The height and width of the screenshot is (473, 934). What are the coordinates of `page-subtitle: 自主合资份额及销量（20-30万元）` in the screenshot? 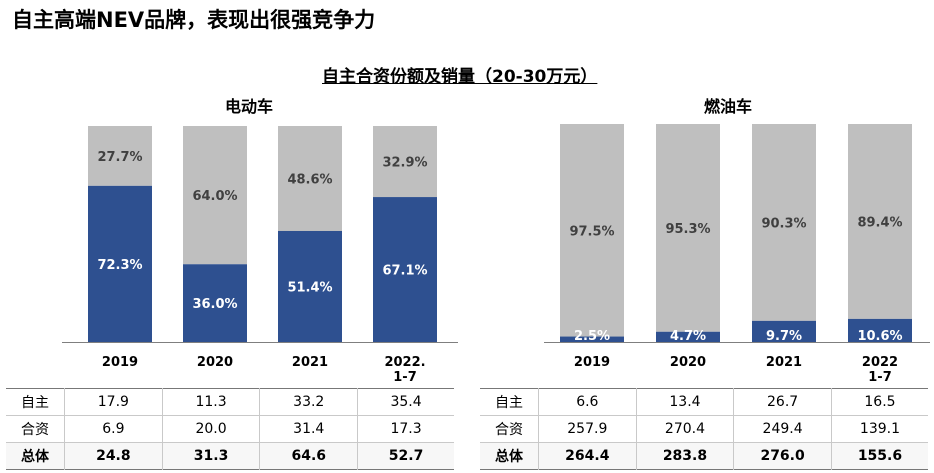 It's located at (460, 77).